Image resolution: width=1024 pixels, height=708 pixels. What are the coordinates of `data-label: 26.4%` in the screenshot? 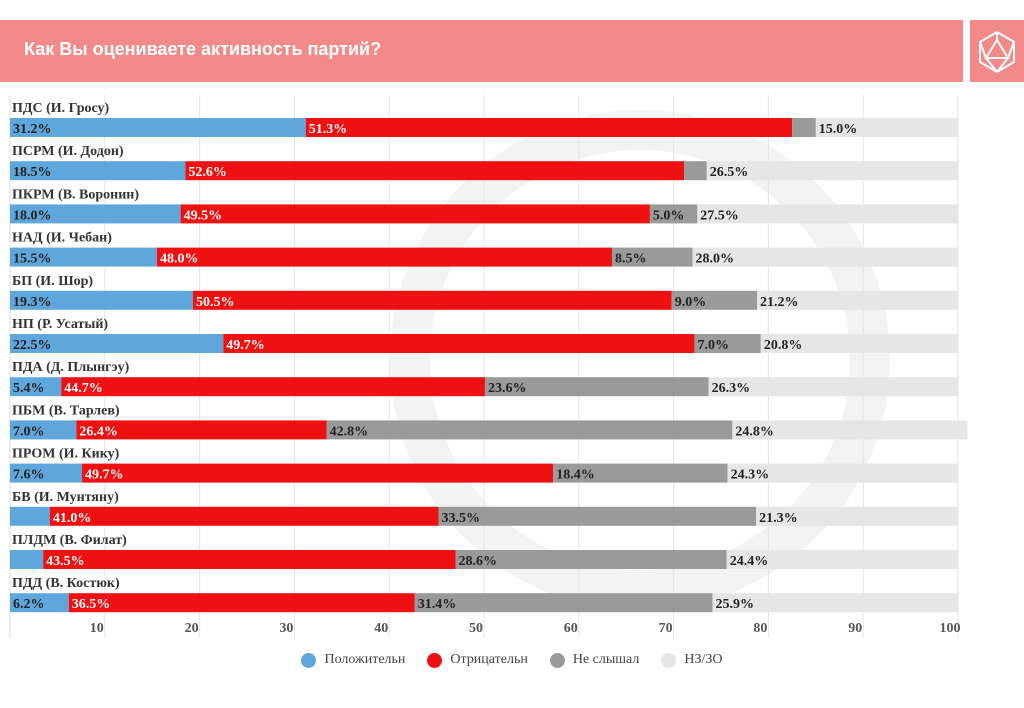 It's located at (98, 431).